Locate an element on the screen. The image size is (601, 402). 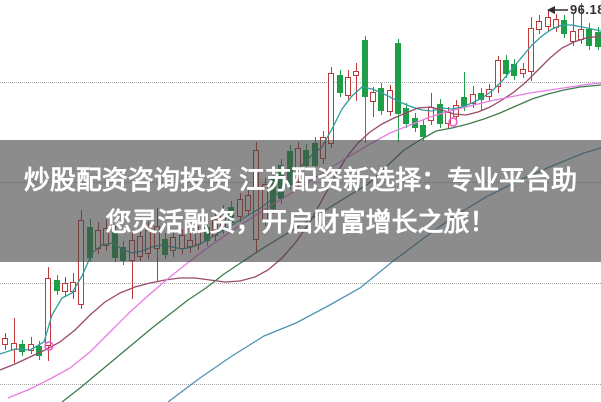
price-high-value: 96.18 is located at coordinates (585, 9).